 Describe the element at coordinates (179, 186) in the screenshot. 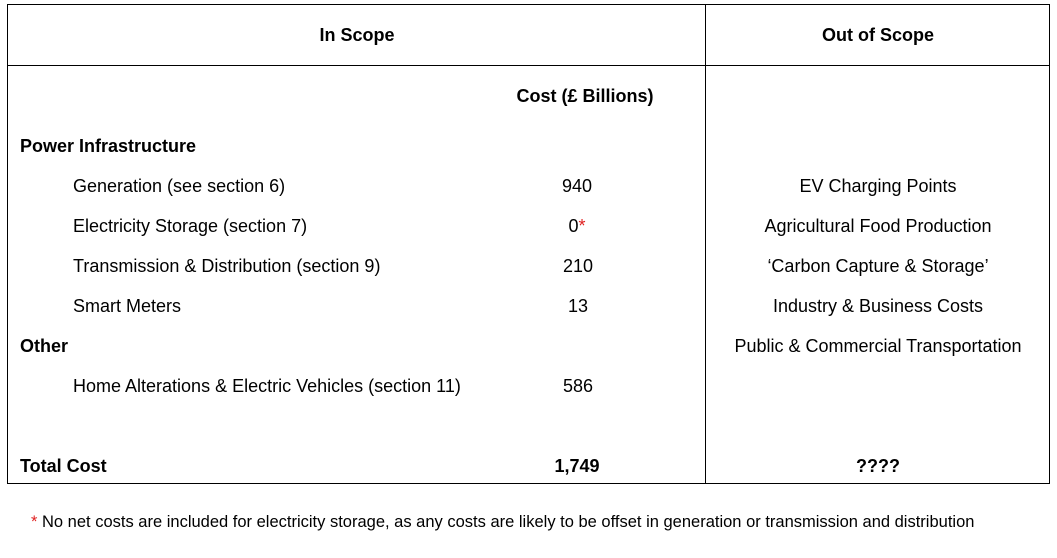

I see `row-label-generation: Generation (see section 6)` at that location.